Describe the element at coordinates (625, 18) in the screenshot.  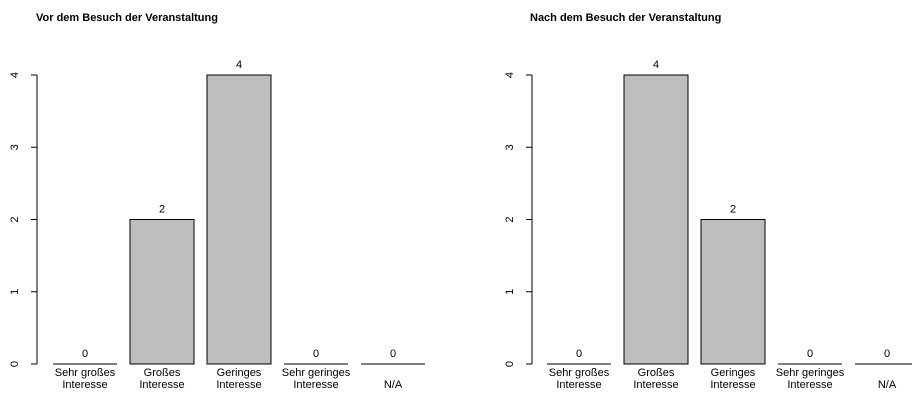
I see `chart-title: Nach dem Besuch der Veranstaltung` at that location.